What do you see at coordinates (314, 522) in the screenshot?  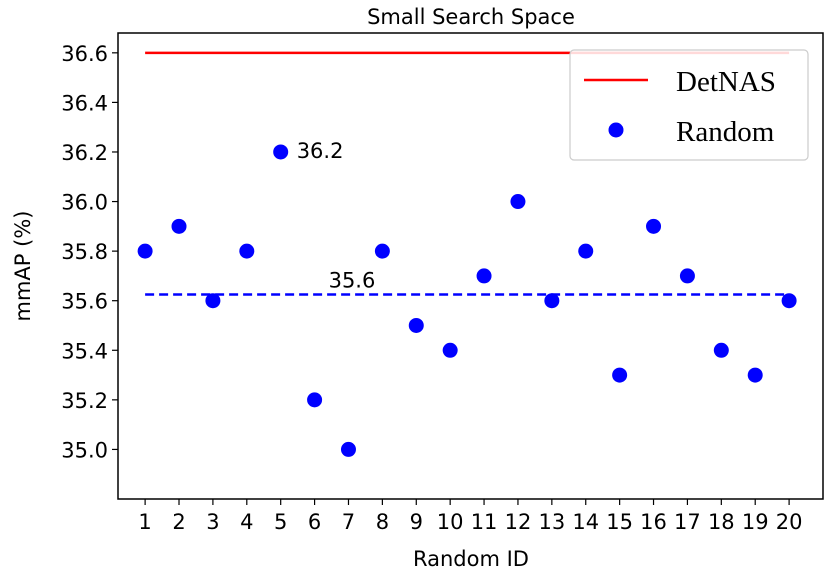 I see `x-tick-label: 6` at bounding box center [314, 522].